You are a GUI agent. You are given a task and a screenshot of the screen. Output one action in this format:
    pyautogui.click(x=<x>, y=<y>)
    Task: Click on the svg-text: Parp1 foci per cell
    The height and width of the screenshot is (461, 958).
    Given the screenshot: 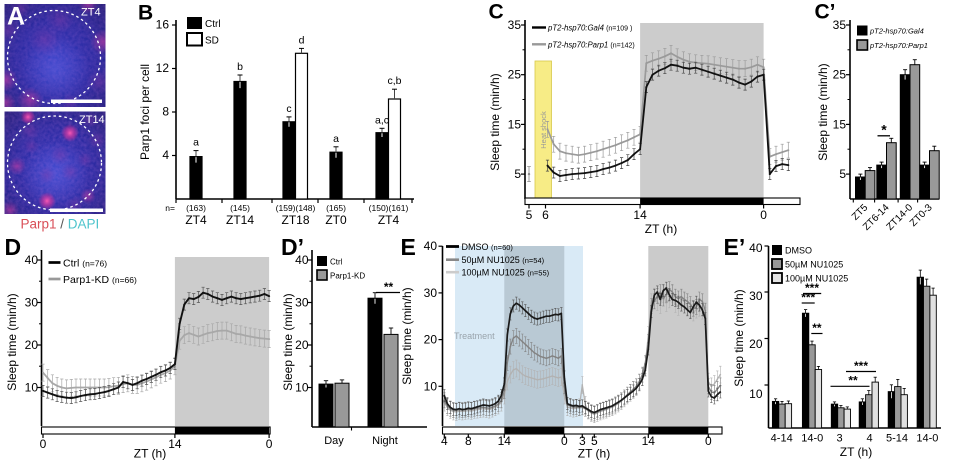 What is the action you would take?
    pyautogui.click(x=145, y=112)
    